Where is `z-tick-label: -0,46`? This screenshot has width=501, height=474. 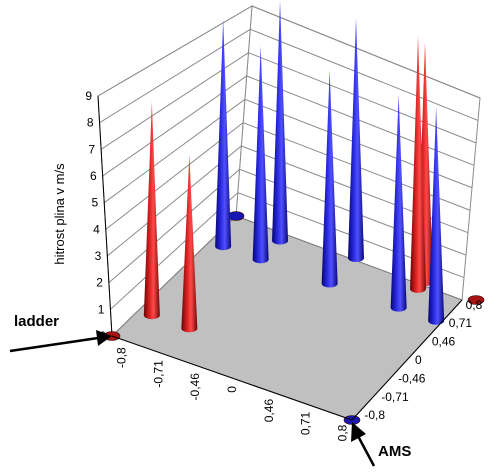 z-tick-label: -0,46 is located at coordinates (412, 378).